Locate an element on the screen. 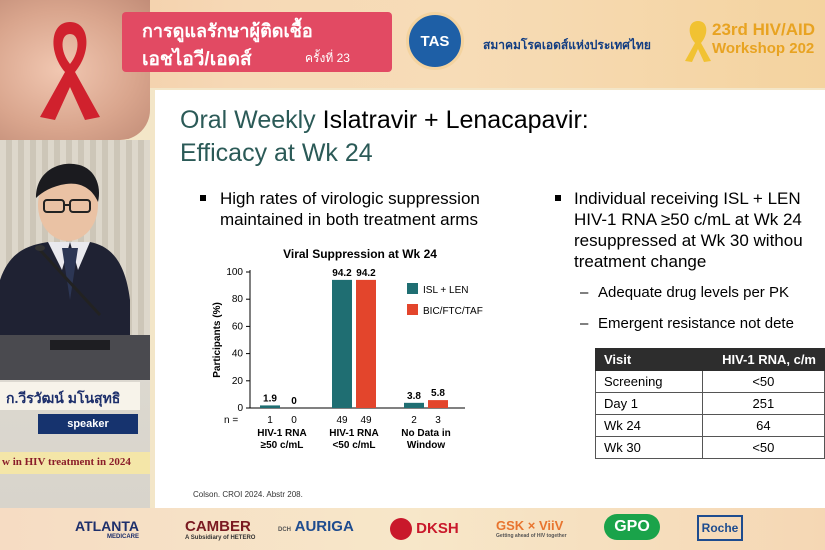 Image resolution: width=825 pixels, height=550 pixels. x-category-label-line1: No Data in is located at coordinates (425, 433).